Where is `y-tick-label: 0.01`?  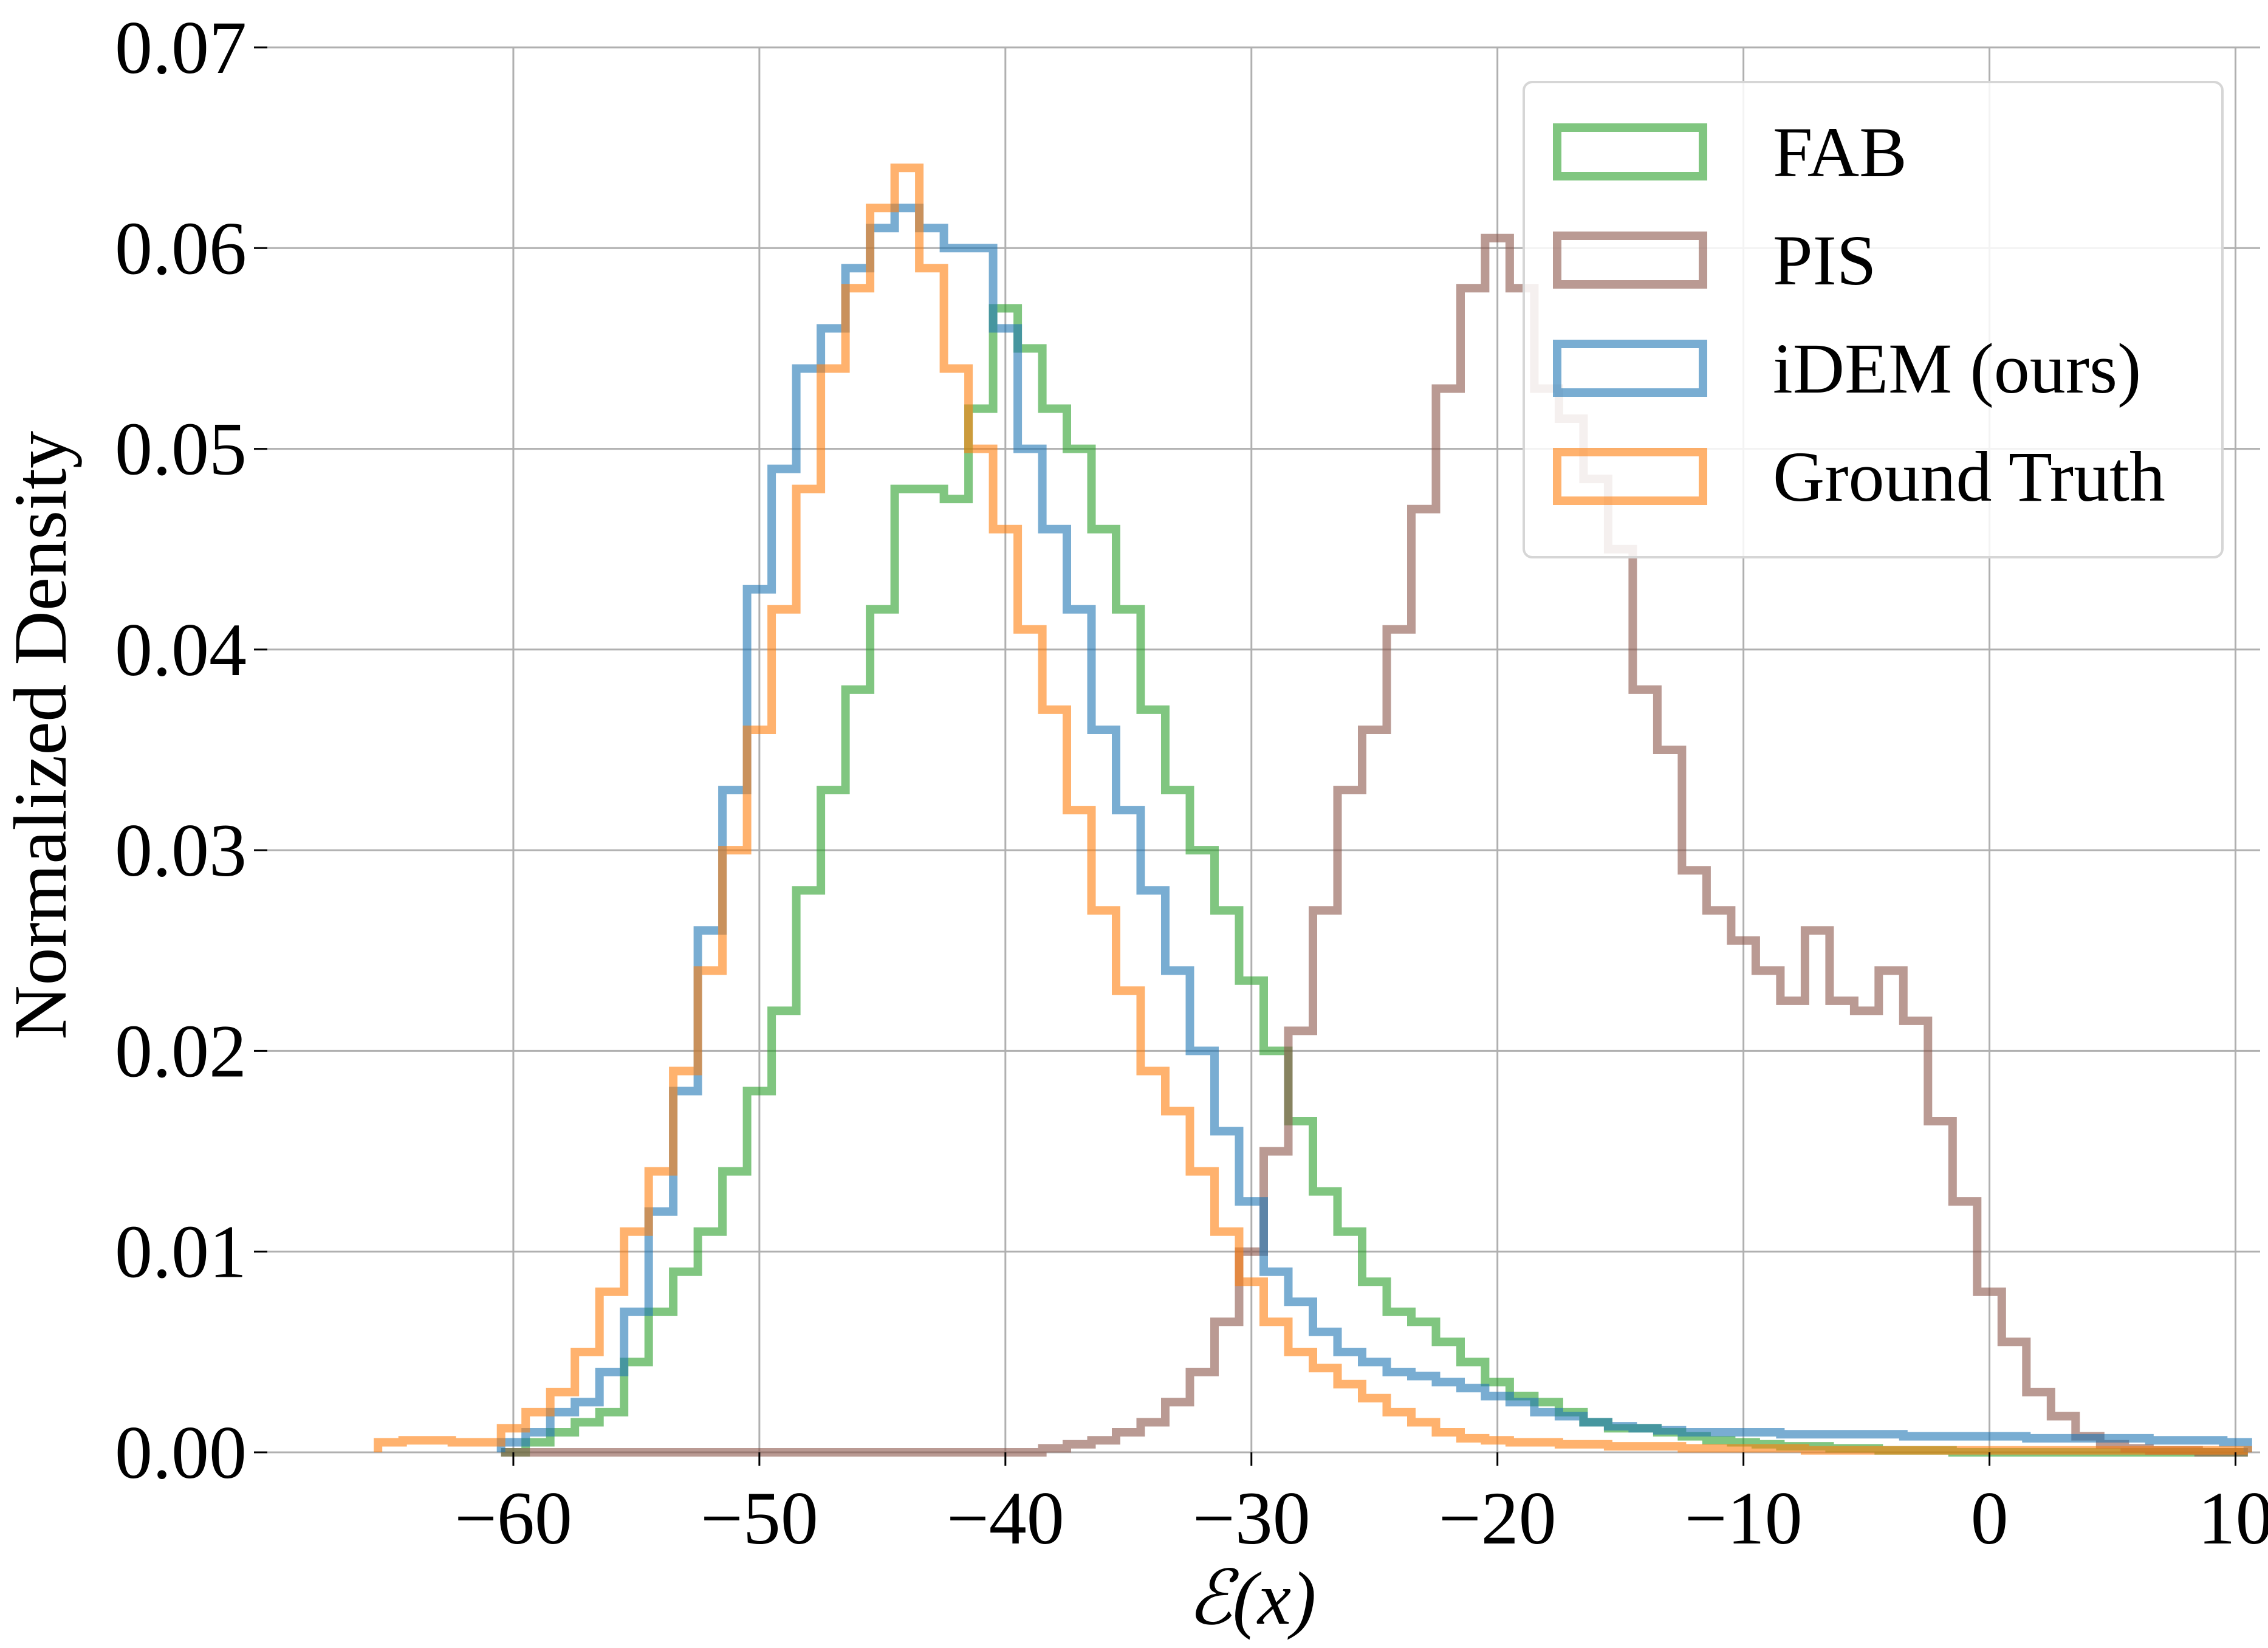
y-tick-label: 0.01 is located at coordinates (181, 1252).